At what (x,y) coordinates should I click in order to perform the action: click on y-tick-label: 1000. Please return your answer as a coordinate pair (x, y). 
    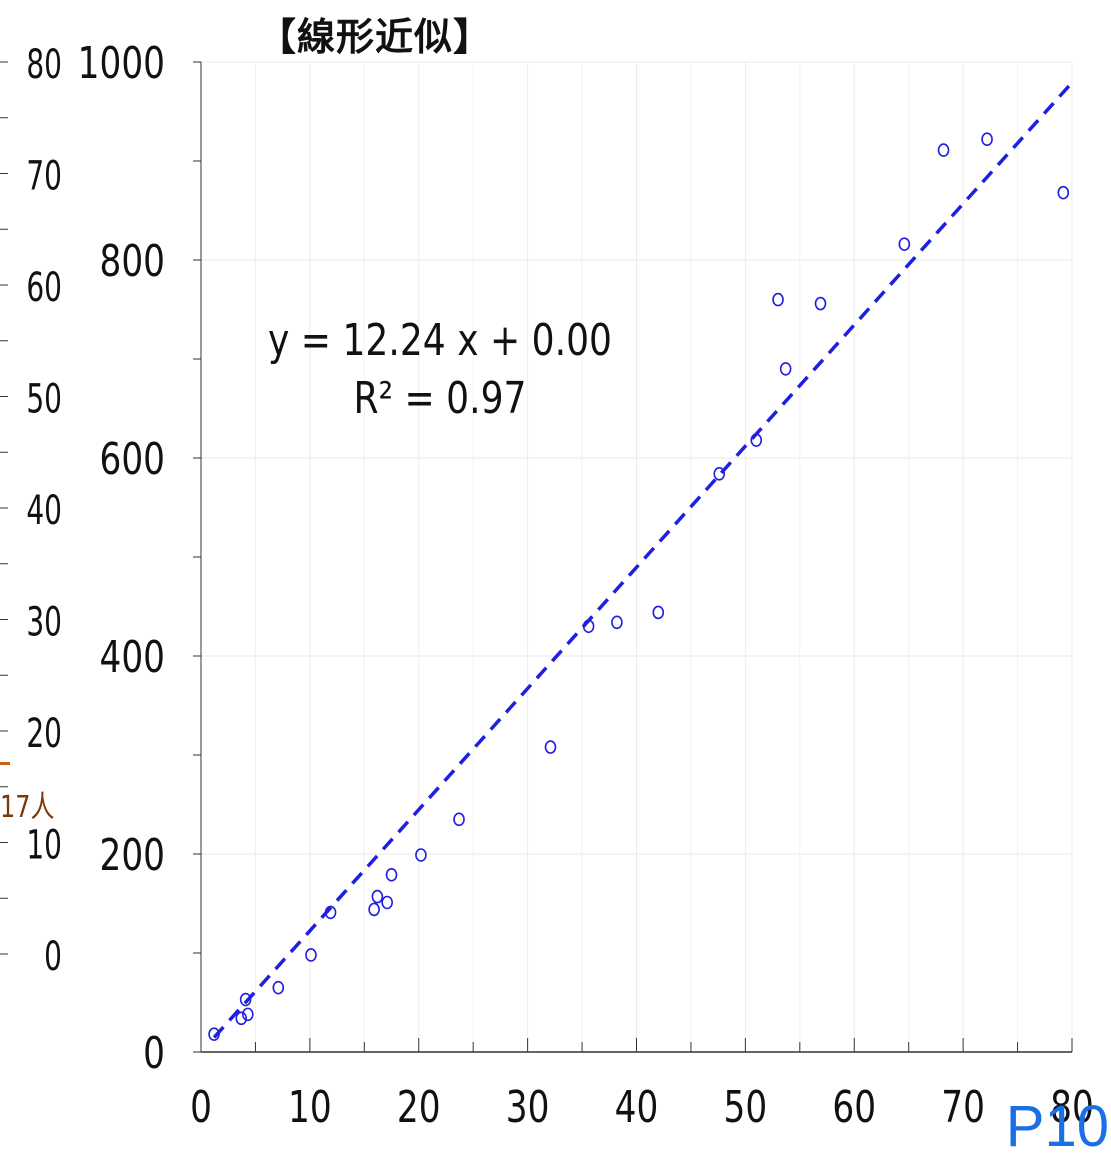
    Looking at the image, I should click on (121, 63).